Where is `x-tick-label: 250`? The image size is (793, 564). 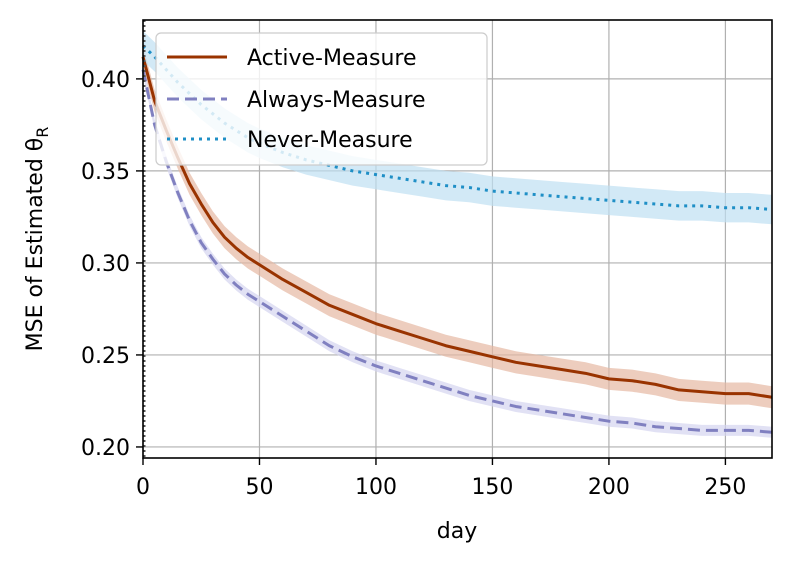
x-tick-label: 250 is located at coordinates (725, 487).